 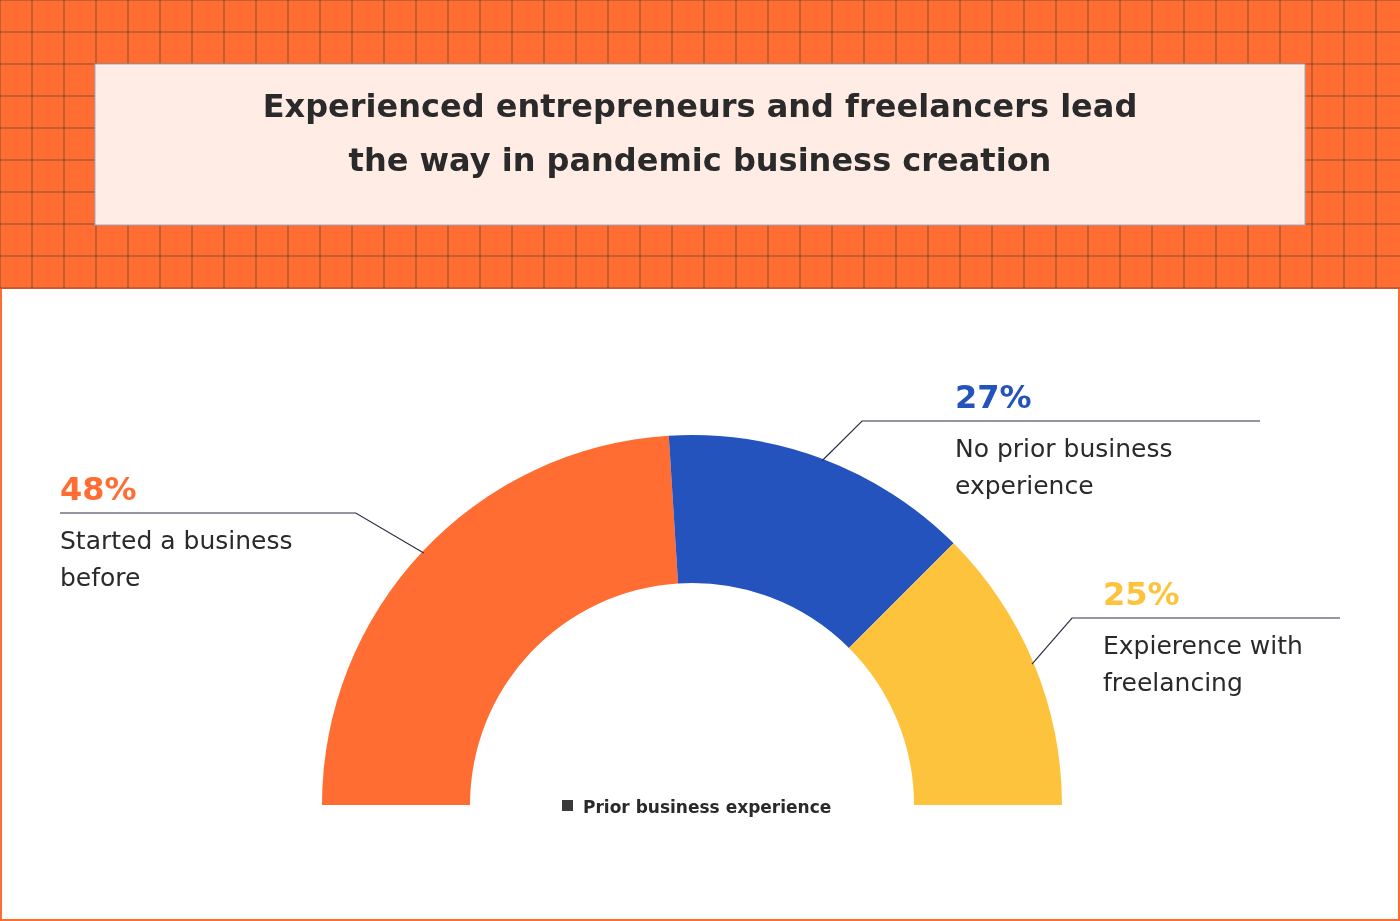 I want to click on legend-title: Prior business experience, so click(x=707, y=807).